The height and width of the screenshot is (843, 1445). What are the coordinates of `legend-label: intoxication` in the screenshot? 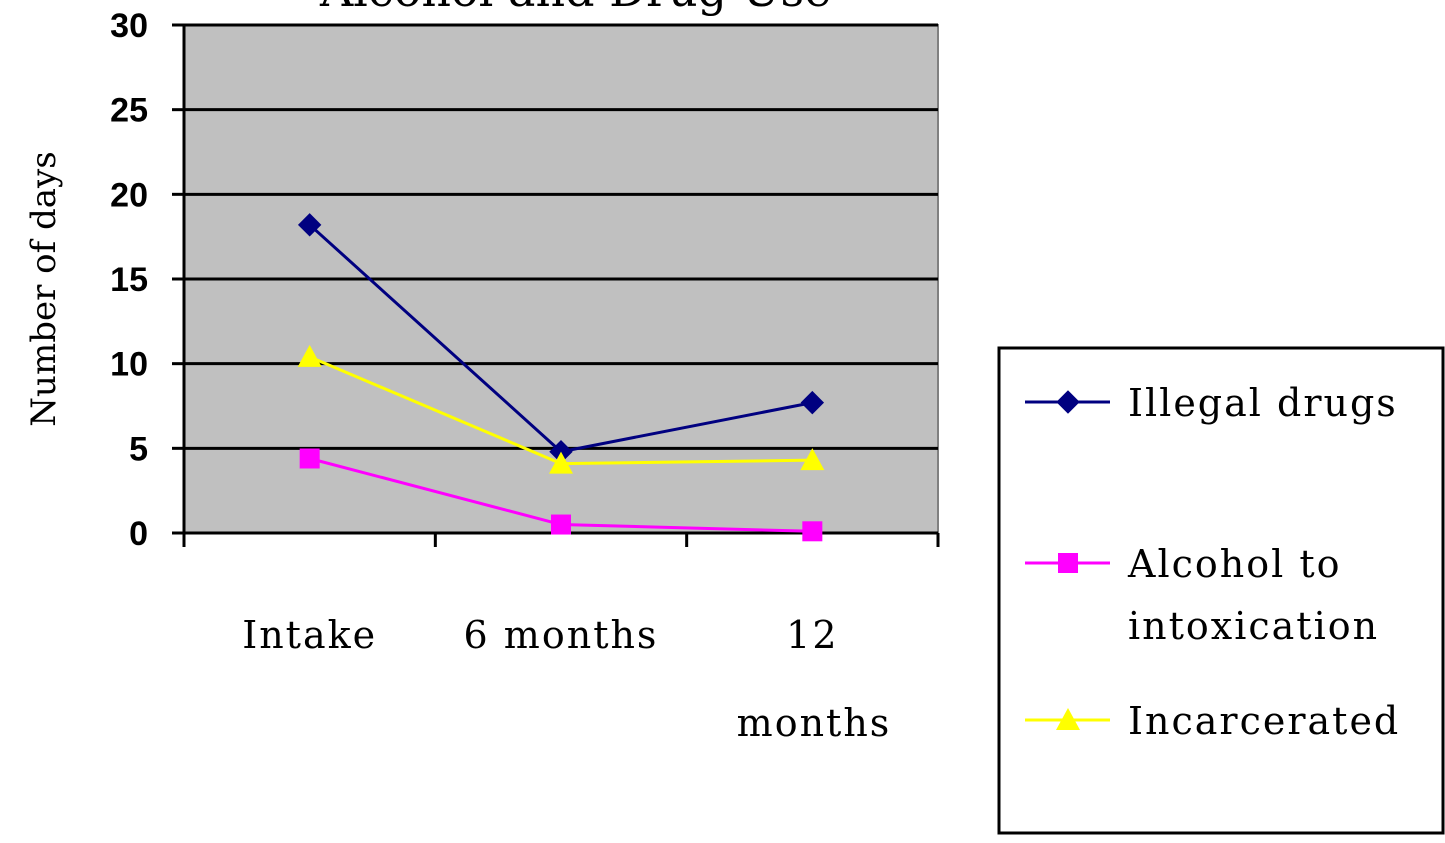 It's located at (1253, 626).